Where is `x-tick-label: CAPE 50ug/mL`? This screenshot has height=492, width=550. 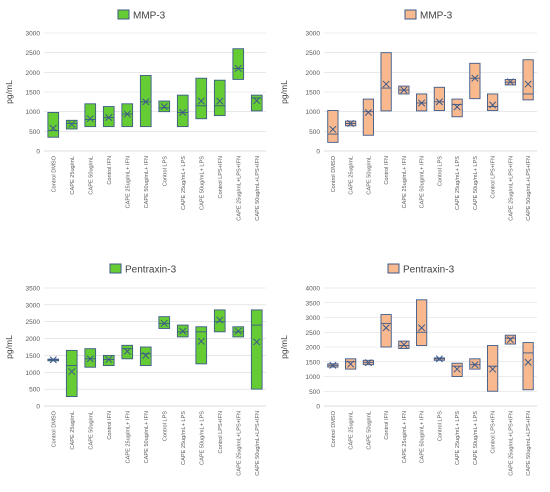 x-tick-label: CAPE 50ug/mL is located at coordinates (91, 430).